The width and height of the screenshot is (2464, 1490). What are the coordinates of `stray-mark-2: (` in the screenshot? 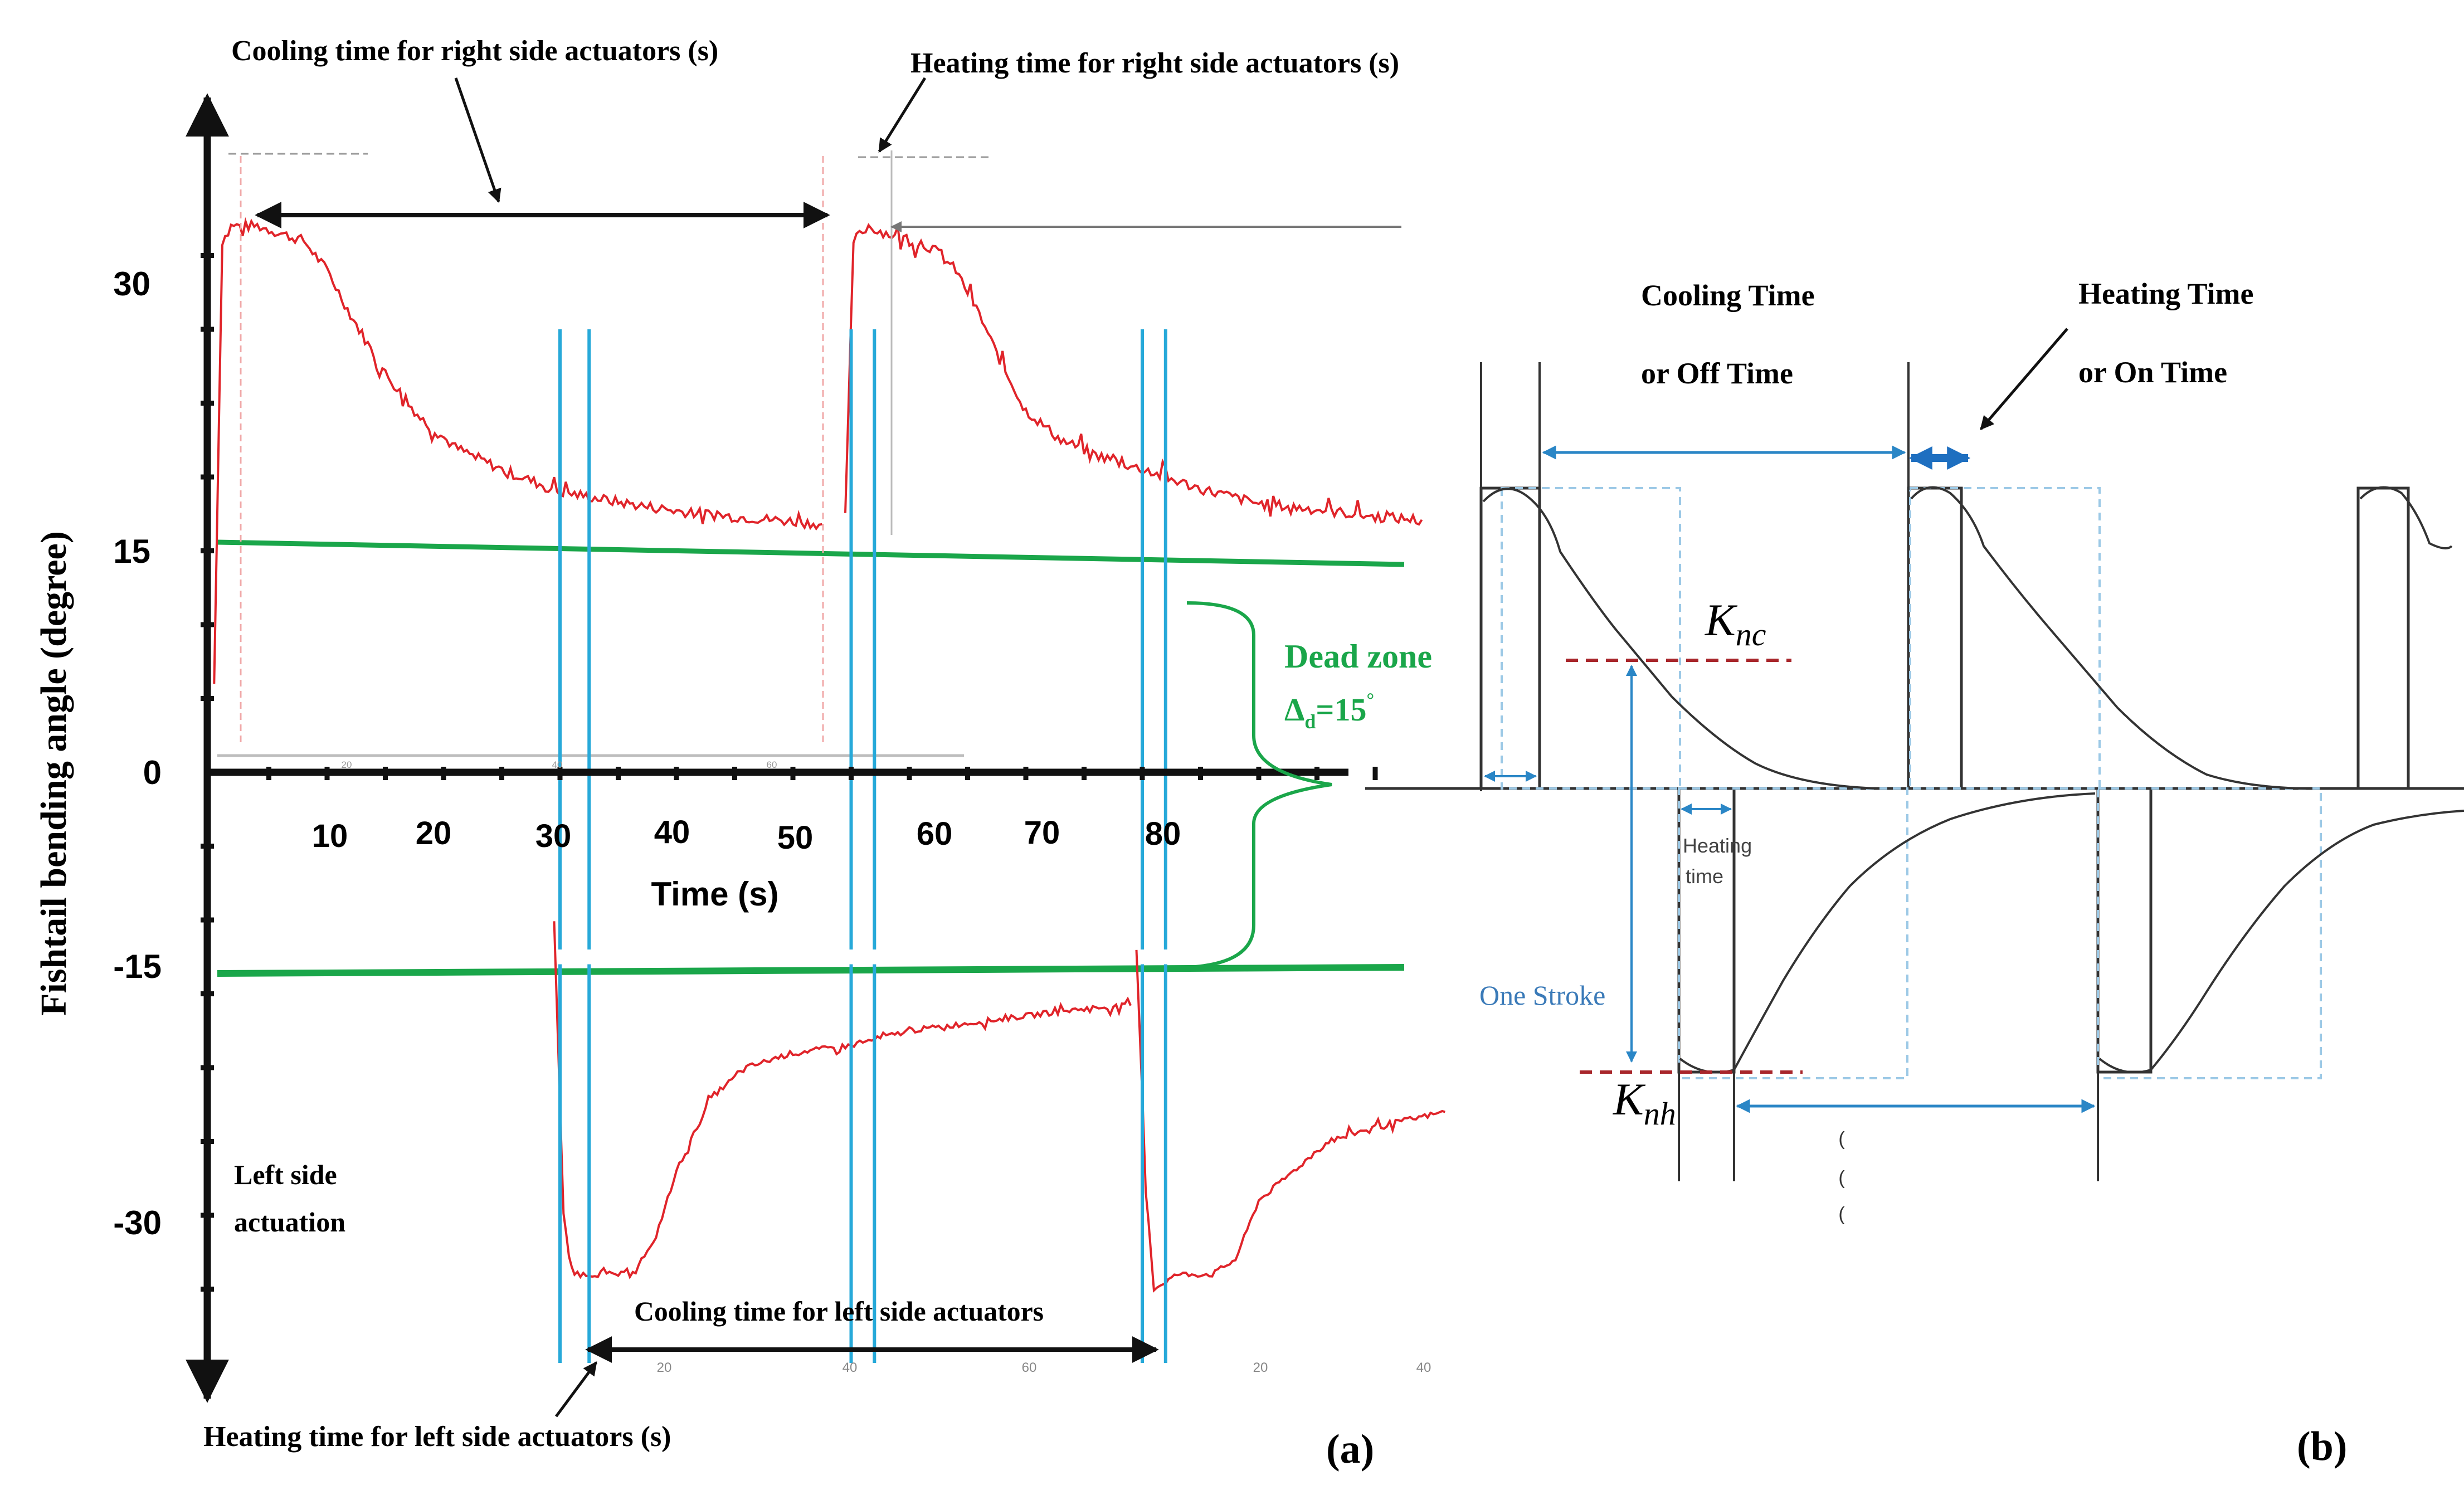 It's located at (1842, 1178).